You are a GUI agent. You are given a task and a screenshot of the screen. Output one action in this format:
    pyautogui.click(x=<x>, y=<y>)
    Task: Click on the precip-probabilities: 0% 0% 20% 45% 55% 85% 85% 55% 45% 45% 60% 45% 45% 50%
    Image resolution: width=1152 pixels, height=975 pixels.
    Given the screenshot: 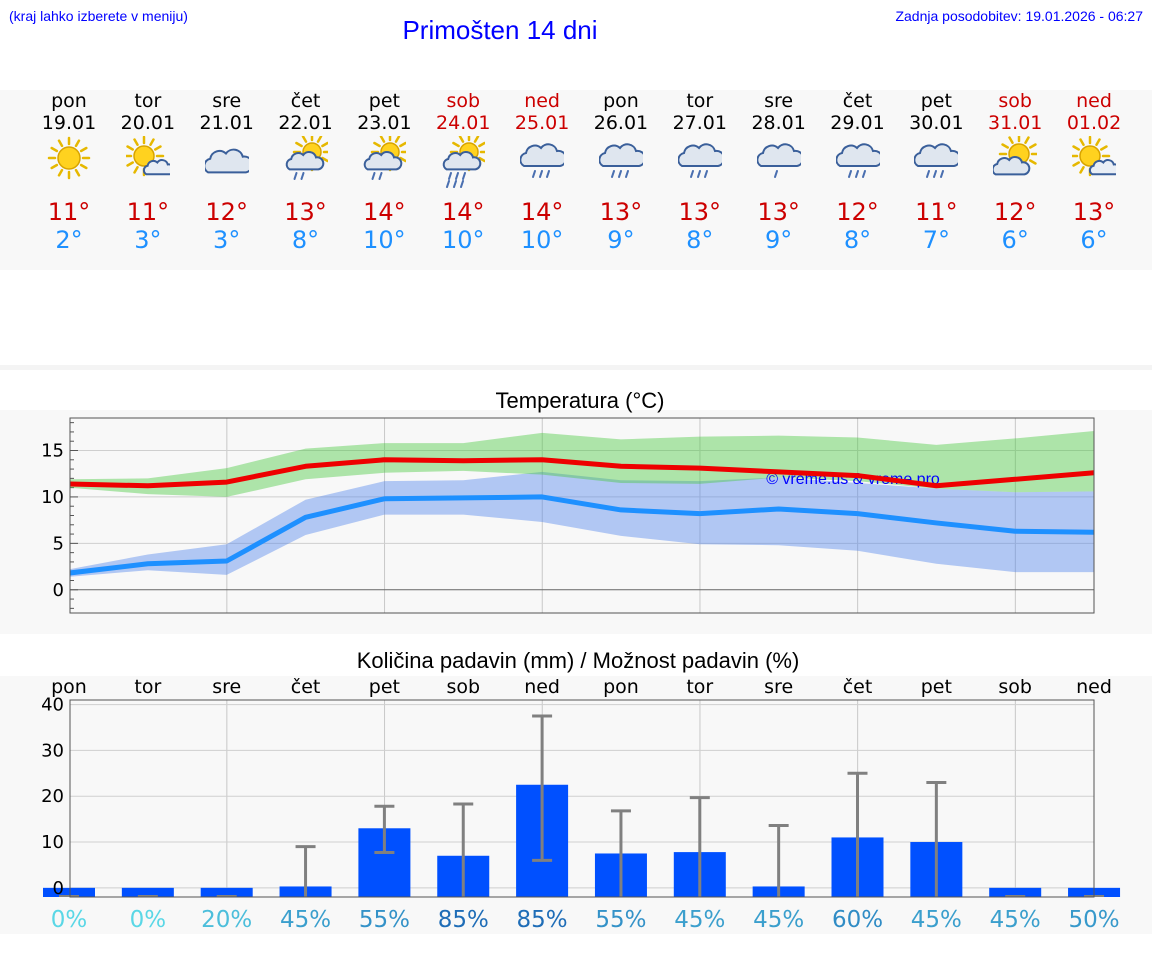 What is the action you would take?
    pyautogui.click(x=585, y=920)
    